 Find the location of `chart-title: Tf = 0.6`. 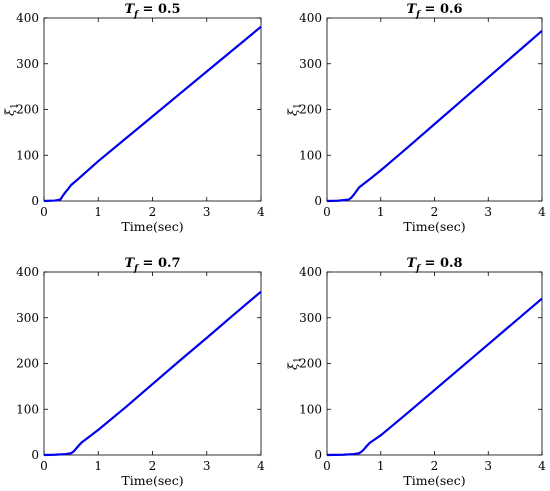

chart-title: Tf = 0.6 is located at coordinates (434, 11).